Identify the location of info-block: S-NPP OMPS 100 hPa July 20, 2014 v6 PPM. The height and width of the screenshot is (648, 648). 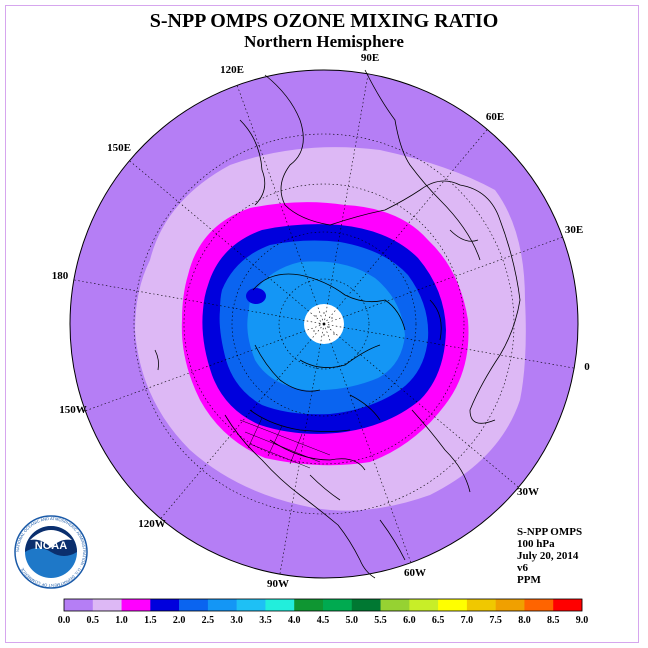
(549, 556).